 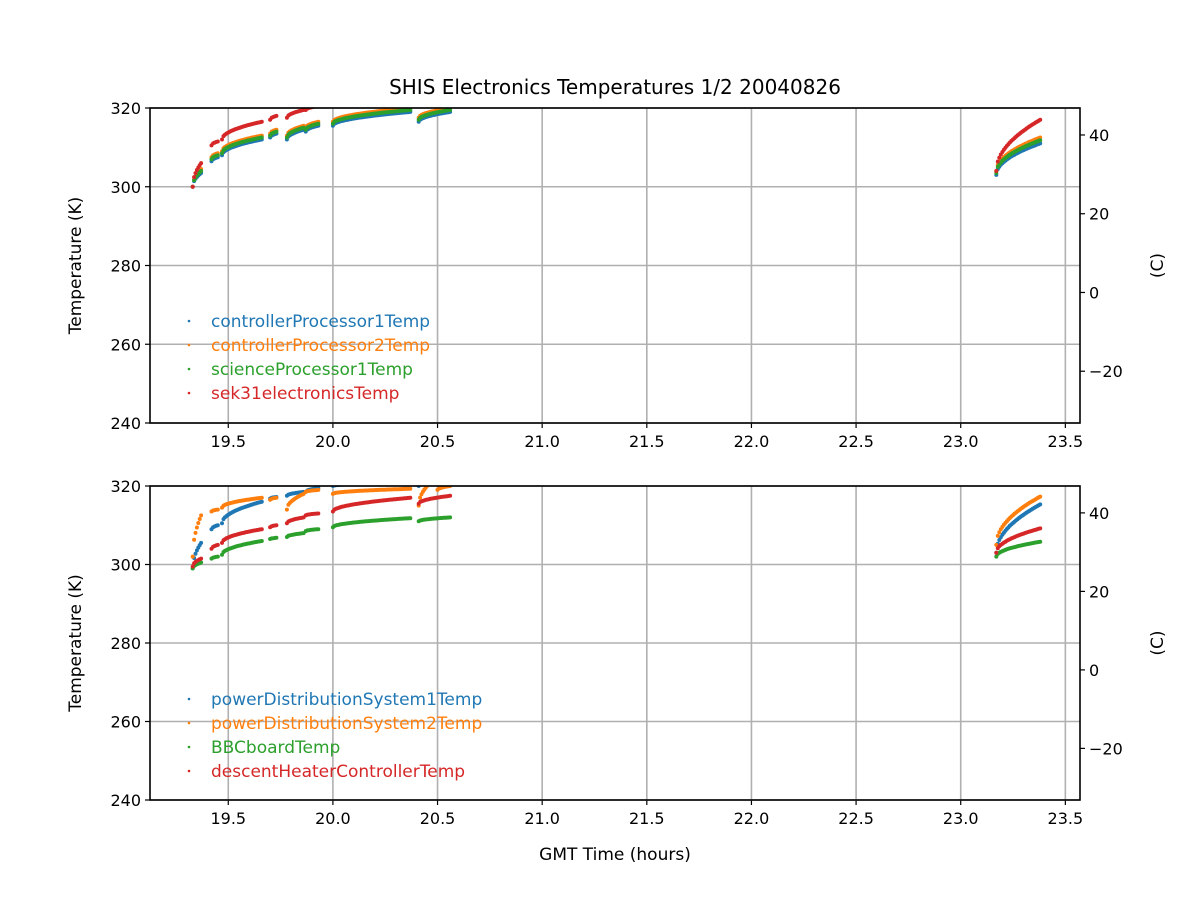 What do you see at coordinates (346, 724) in the screenshot?
I see `legend-label: powerDistributionSystem2Temp` at bounding box center [346, 724].